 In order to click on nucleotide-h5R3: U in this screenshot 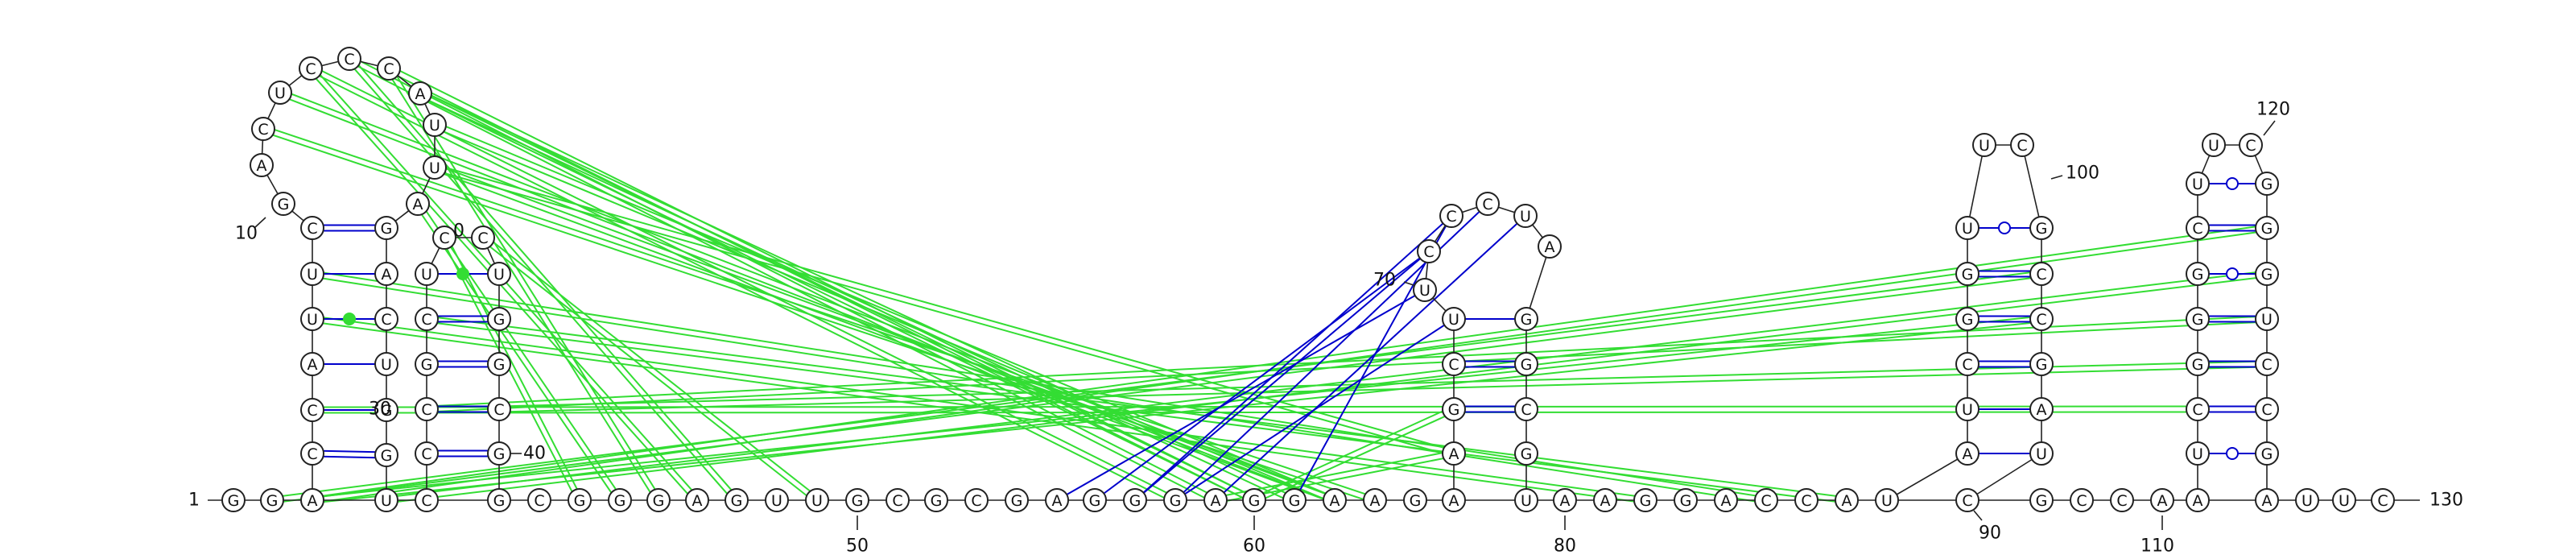, I will do `click(2267, 319)`.